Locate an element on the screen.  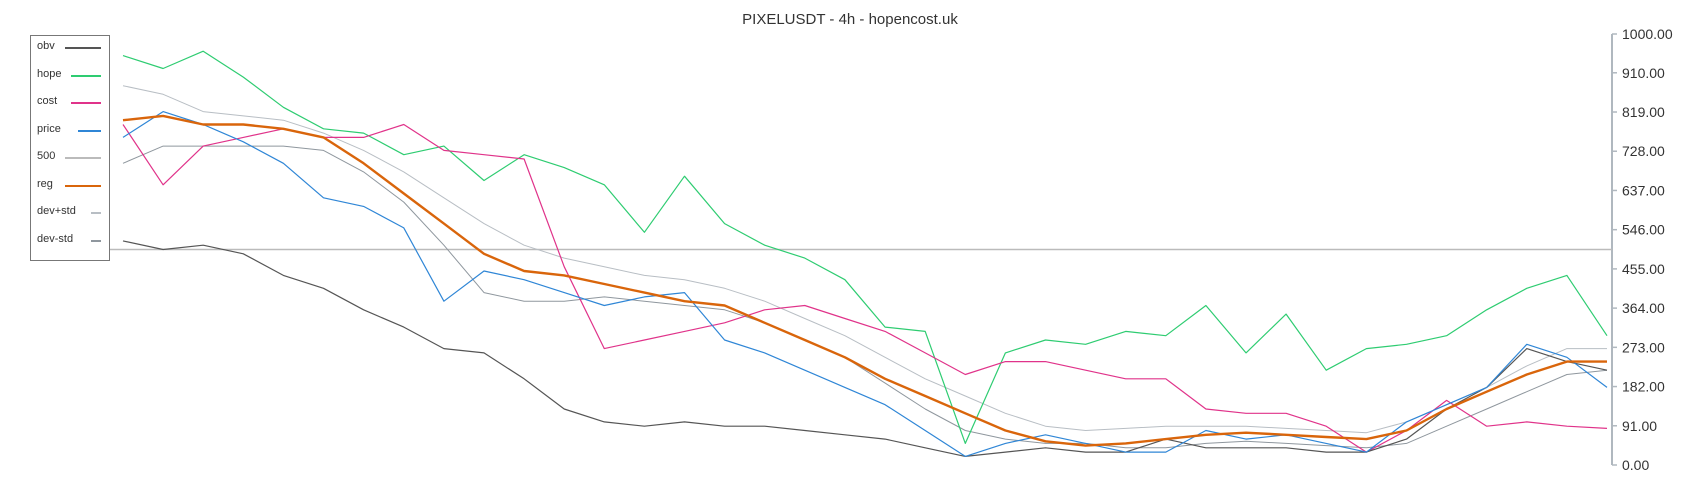
y-tick-label: 182.00 is located at coordinates (1643, 387).